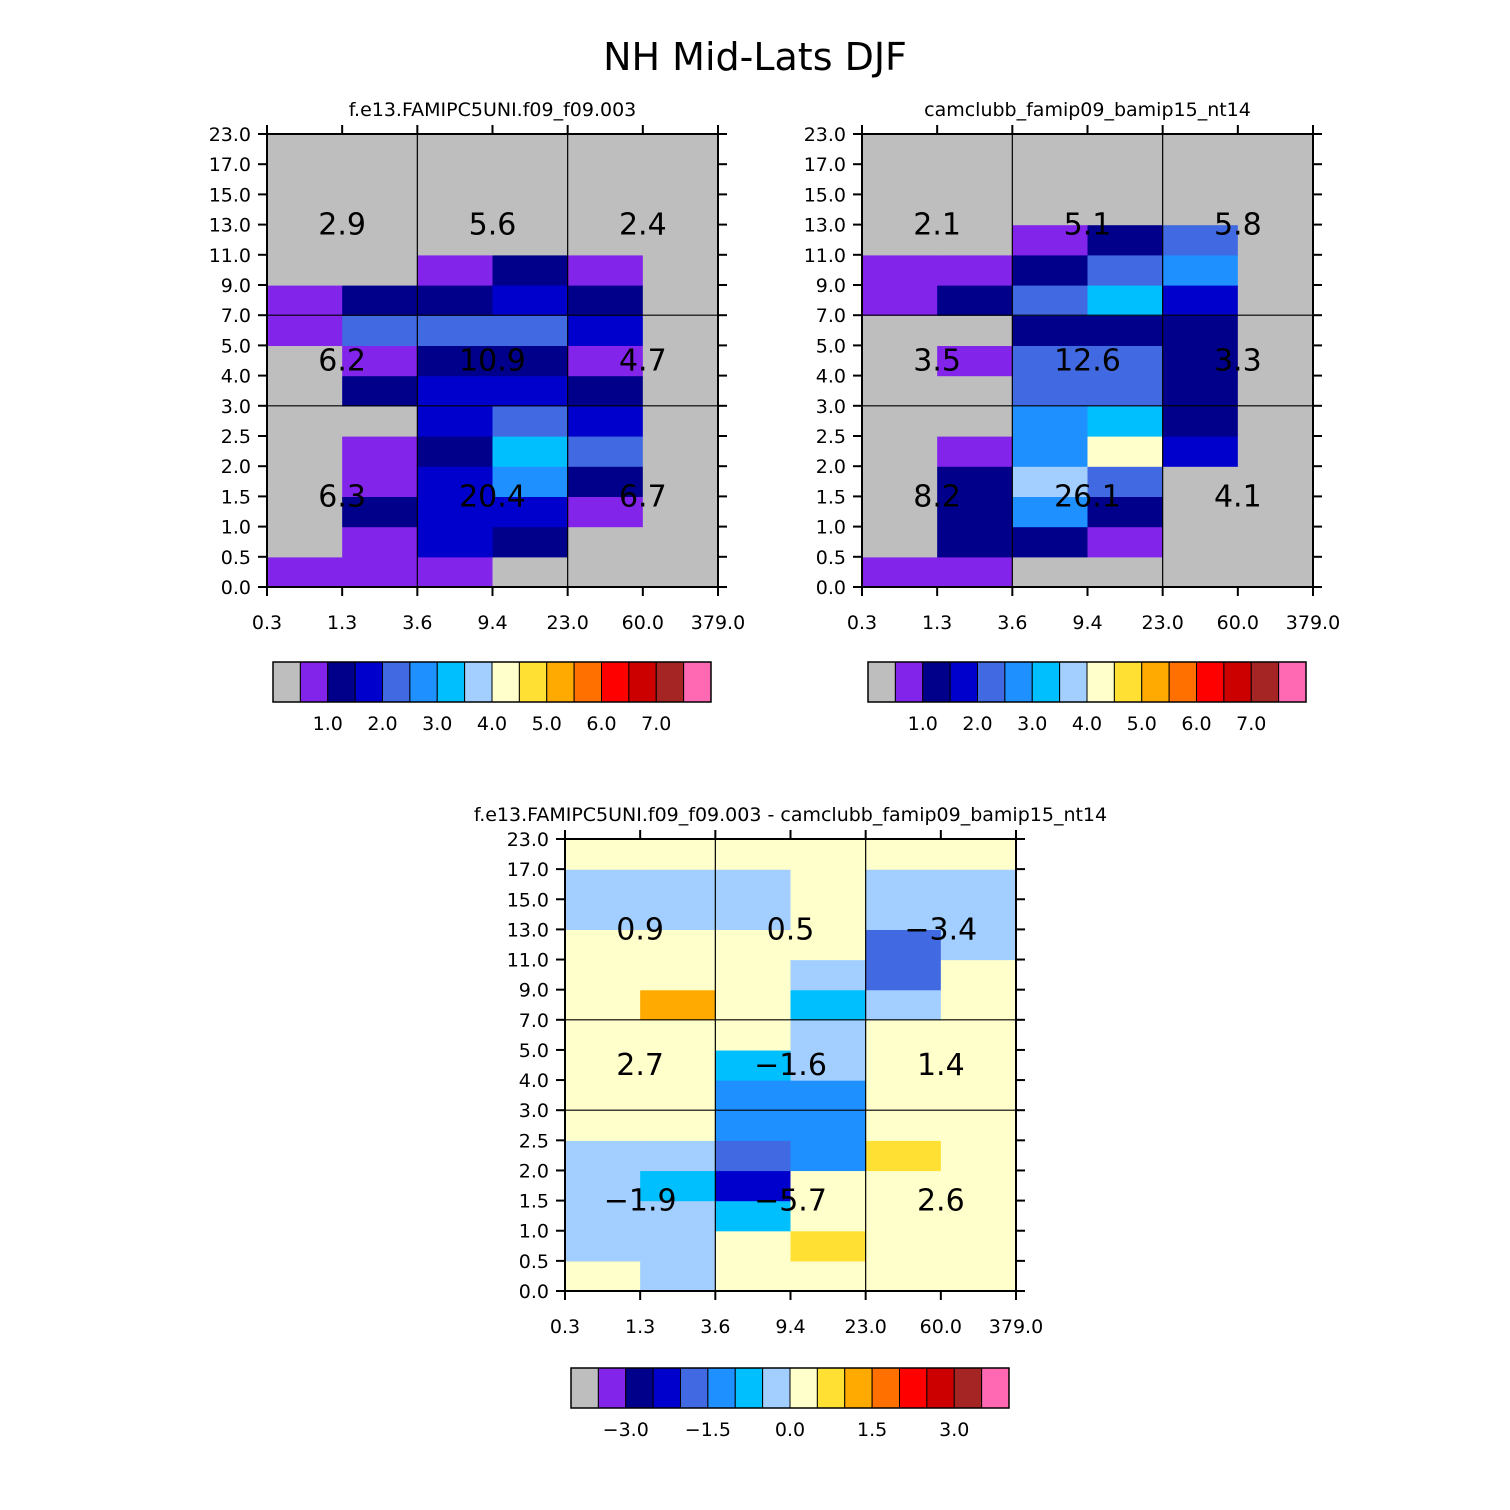 Image resolution: width=1510 pixels, height=1510 pixels. I want to click on x-tick-label: 1.3, so click(640, 1327).